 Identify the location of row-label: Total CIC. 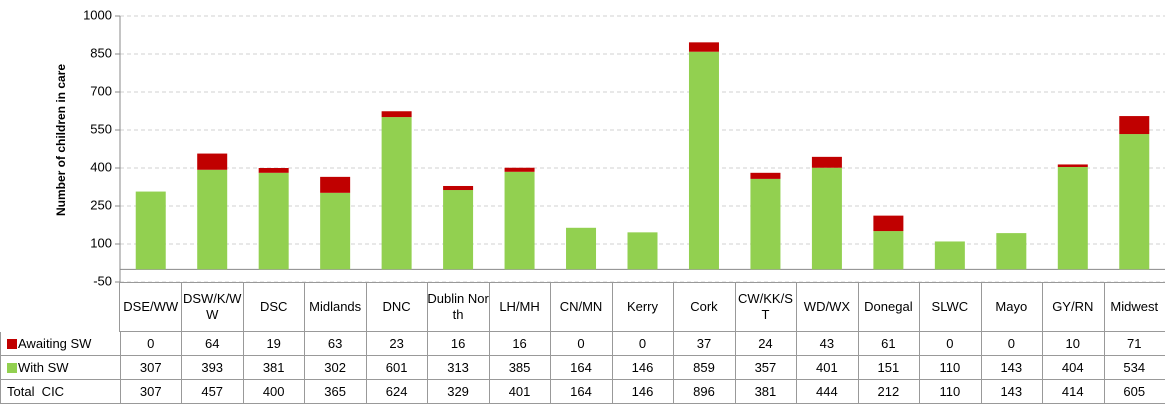
(60, 392).